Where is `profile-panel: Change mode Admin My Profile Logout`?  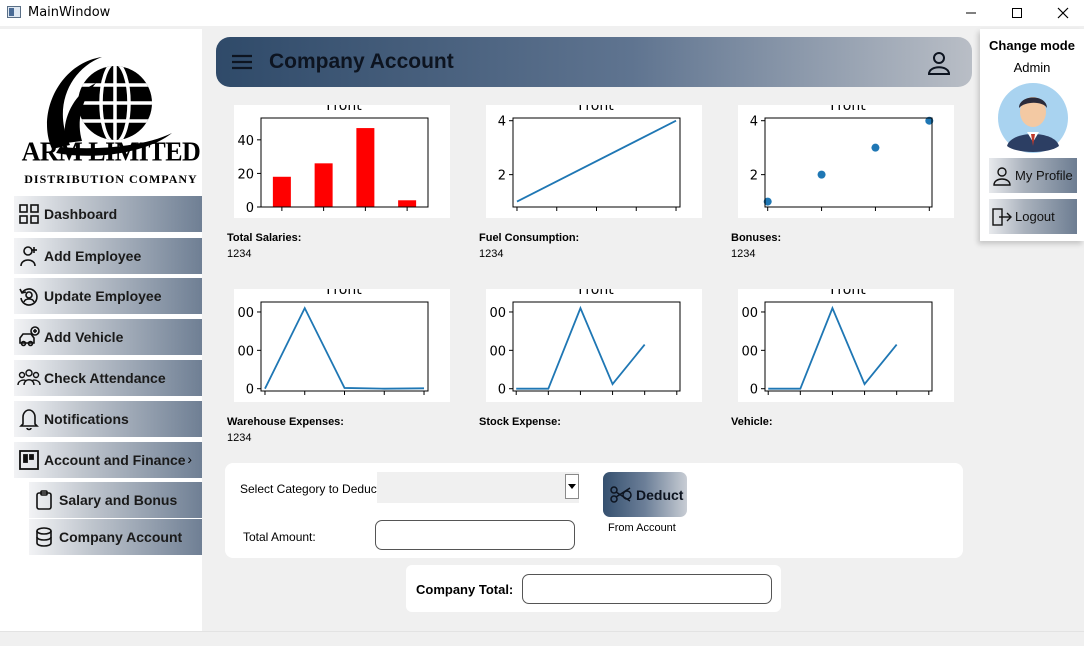
profile-panel: Change mode Admin My Profile Logout is located at coordinates (1032, 135).